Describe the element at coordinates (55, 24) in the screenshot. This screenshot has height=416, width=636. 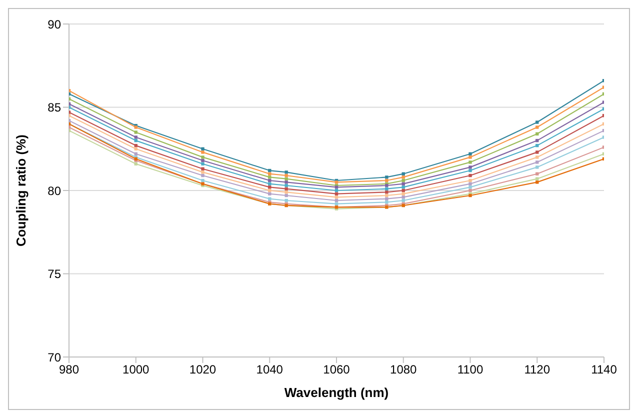
I see `y-tick-label: 90` at that location.